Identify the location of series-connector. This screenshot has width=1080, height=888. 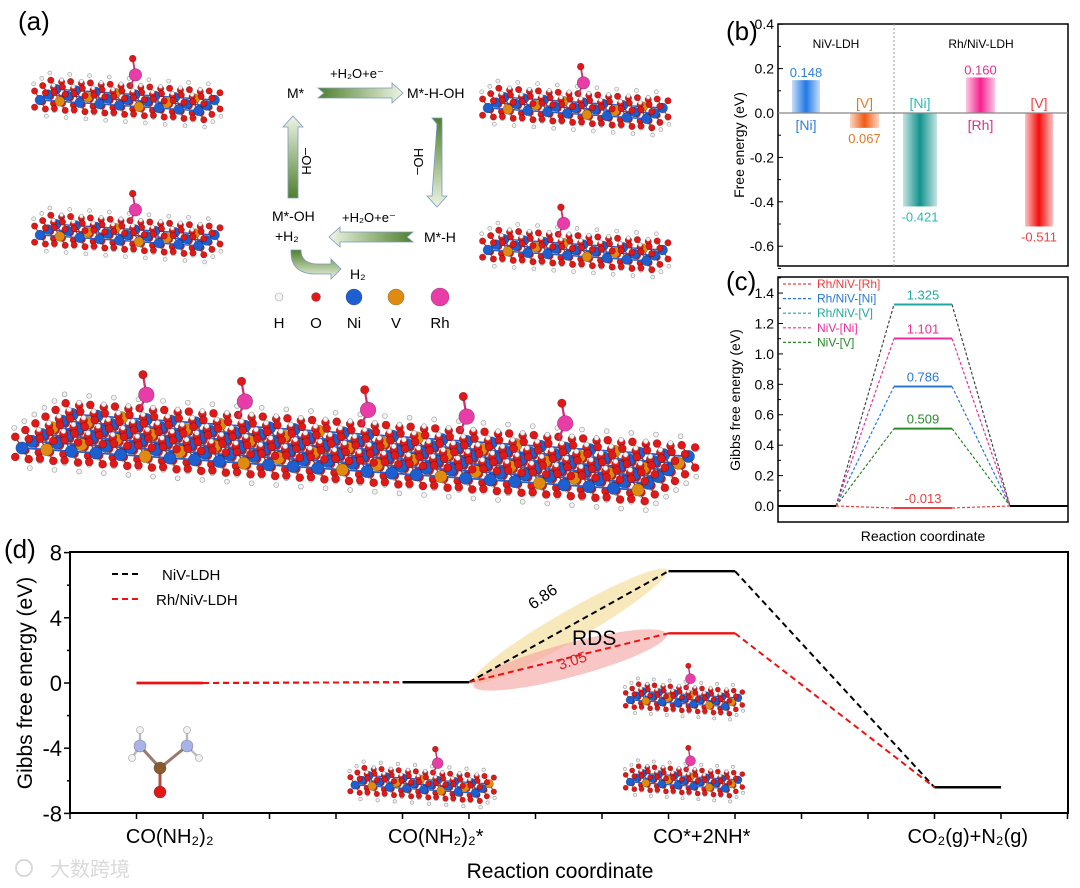
(568, 658).